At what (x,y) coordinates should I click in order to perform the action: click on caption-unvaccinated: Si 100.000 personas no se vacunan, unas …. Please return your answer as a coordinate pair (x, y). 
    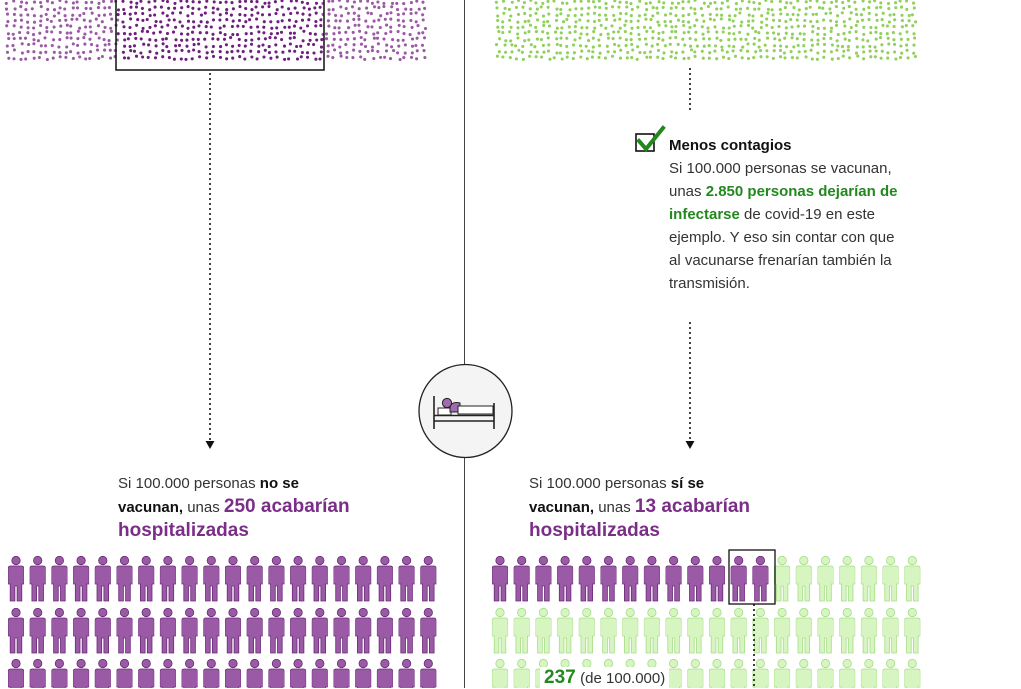
    Looking at the image, I should click on (278, 507).